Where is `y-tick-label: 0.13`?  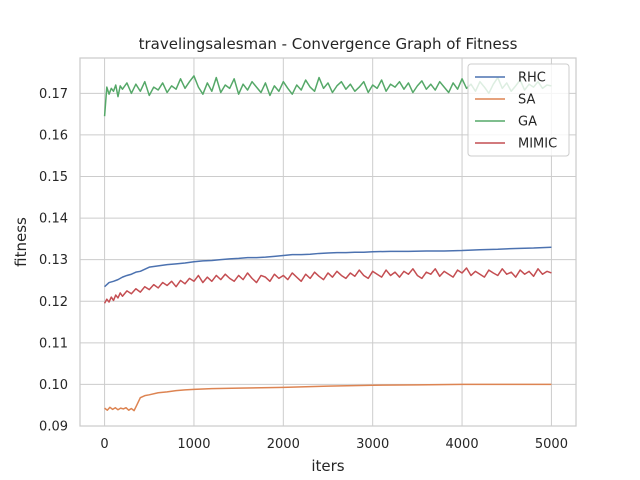 y-tick-label: 0.13 is located at coordinates (53, 260).